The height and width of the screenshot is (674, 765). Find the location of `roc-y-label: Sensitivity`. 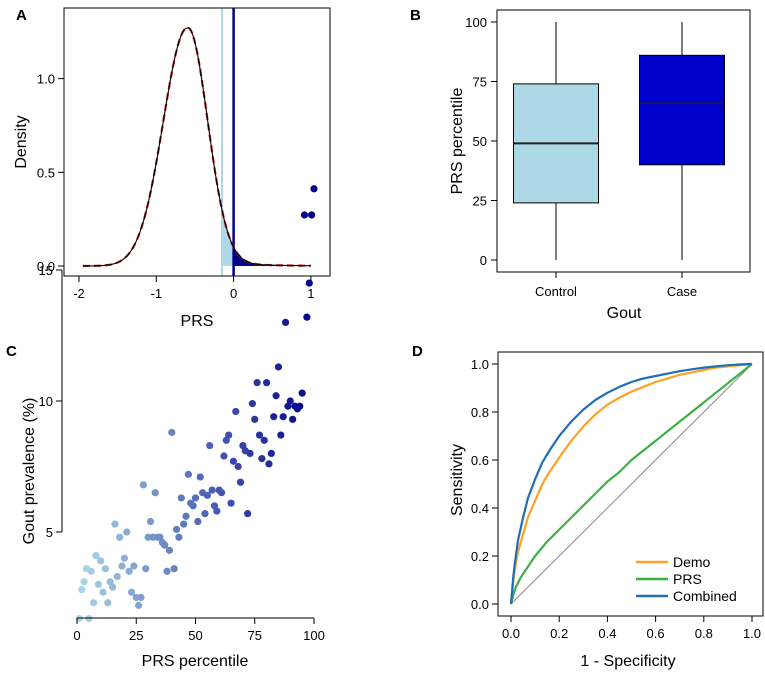

roc-y-label: Sensitivity is located at coordinates (457, 480).